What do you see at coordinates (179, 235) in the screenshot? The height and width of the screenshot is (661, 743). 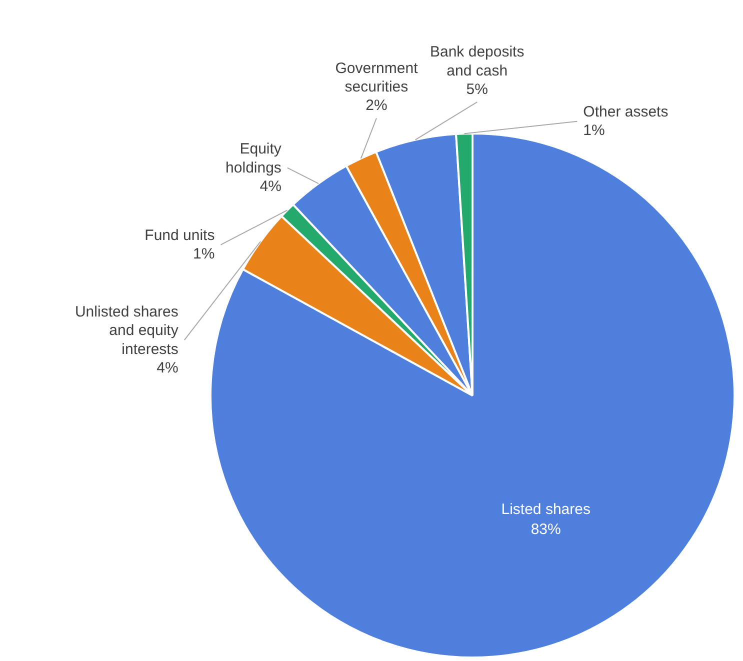 I see `slice-label: Fund units` at bounding box center [179, 235].